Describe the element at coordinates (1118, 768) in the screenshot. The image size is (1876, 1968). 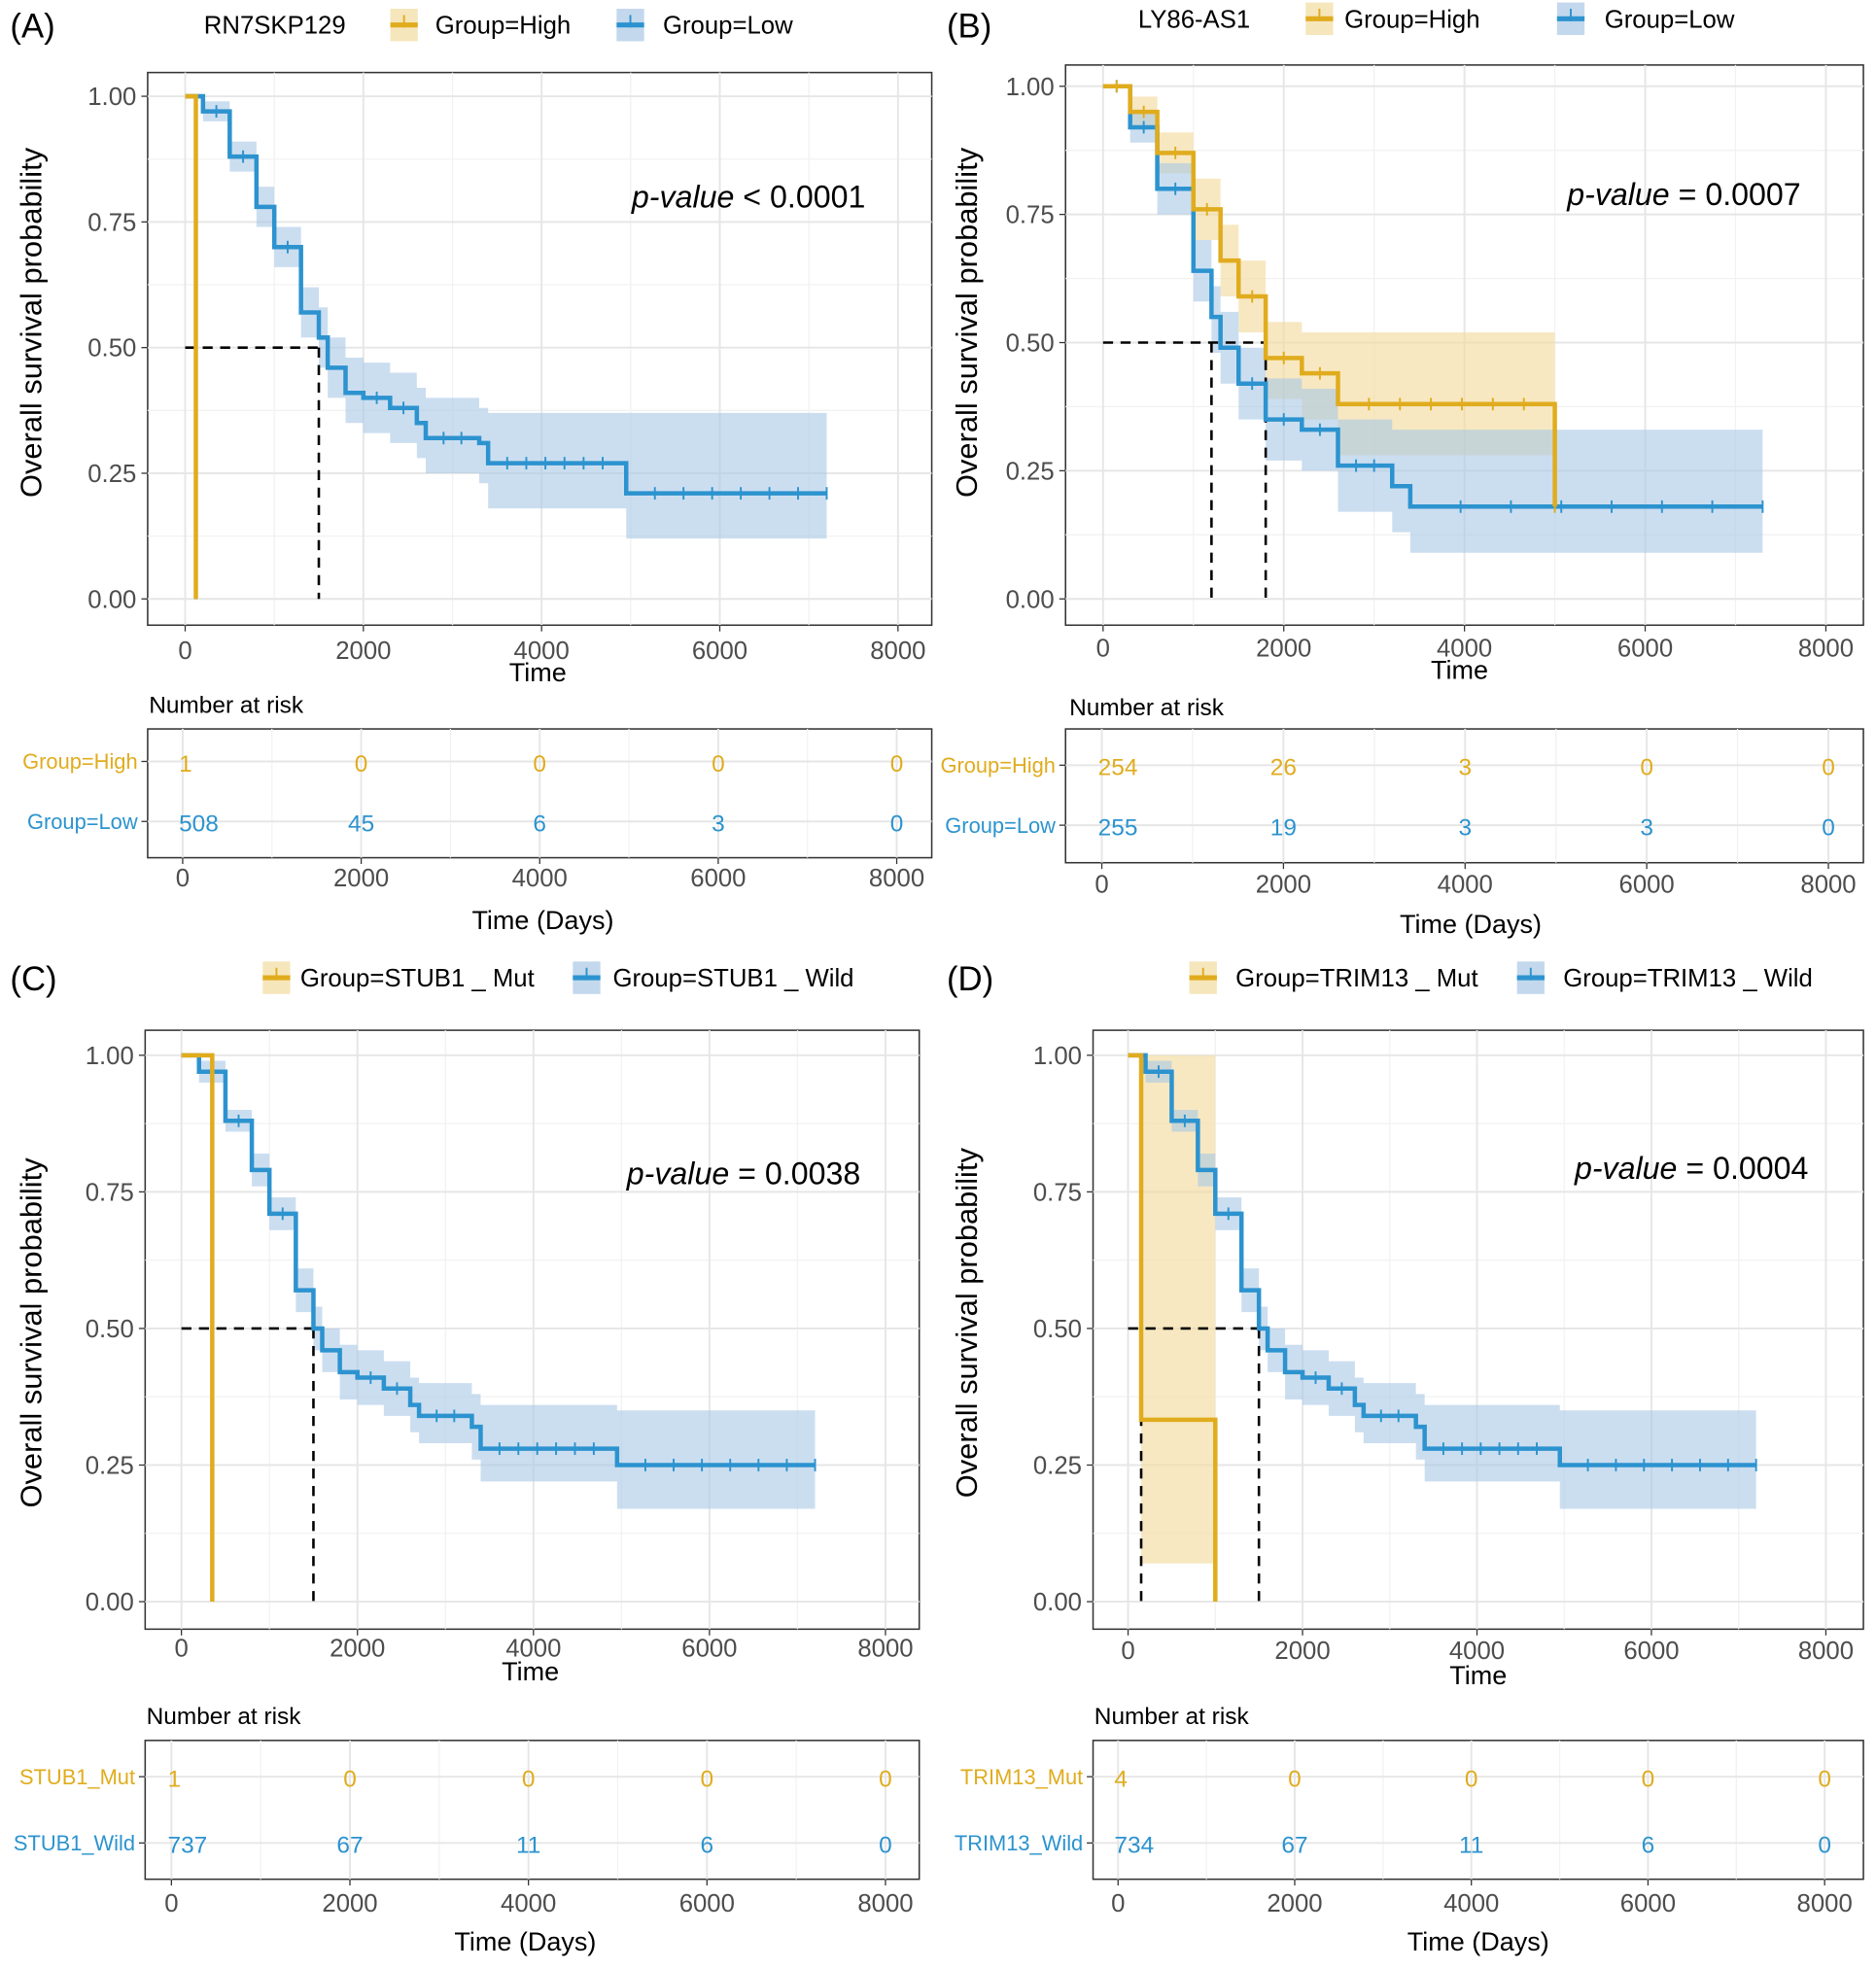
I see `risk-count: 254` at that location.